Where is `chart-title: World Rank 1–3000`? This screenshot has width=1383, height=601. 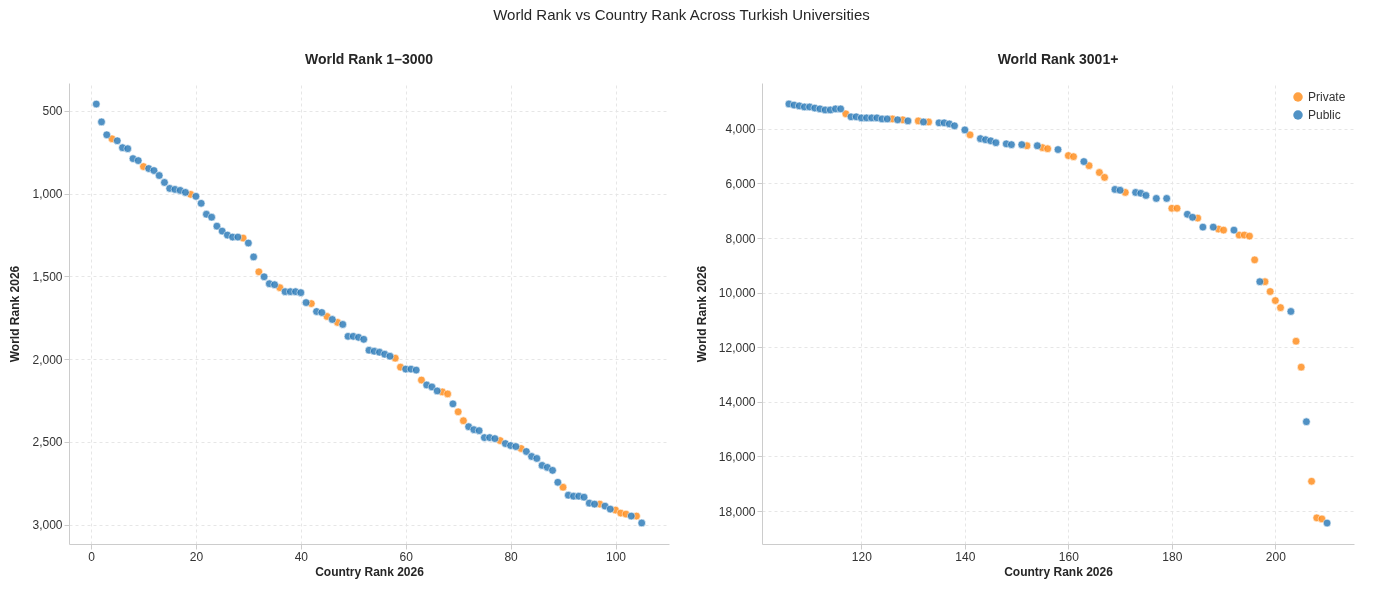
chart-title: World Rank 1–3000 is located at coordinates (369, 59).